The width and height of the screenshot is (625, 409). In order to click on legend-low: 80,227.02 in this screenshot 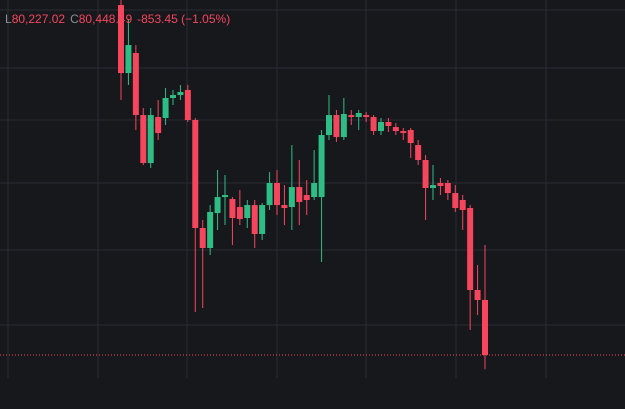, I will do `click(39, 19)`.